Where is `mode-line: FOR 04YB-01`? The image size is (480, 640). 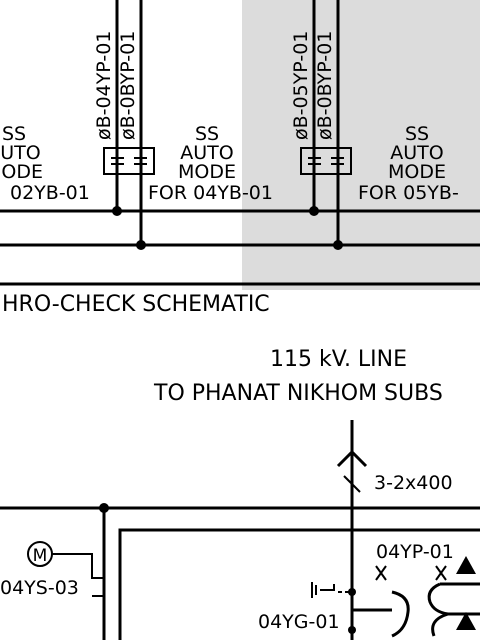
mode-line: FOR 04YB-01 is located at coordinates (210, 193).